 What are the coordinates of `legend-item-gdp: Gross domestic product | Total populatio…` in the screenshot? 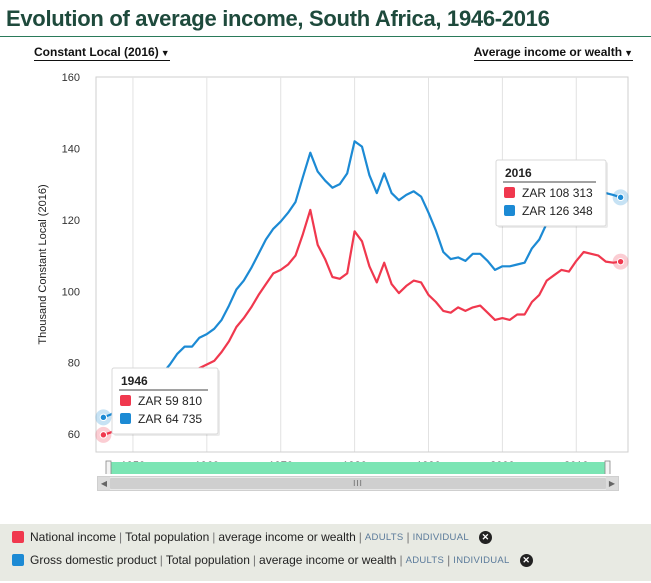 It's located at (272, 560).